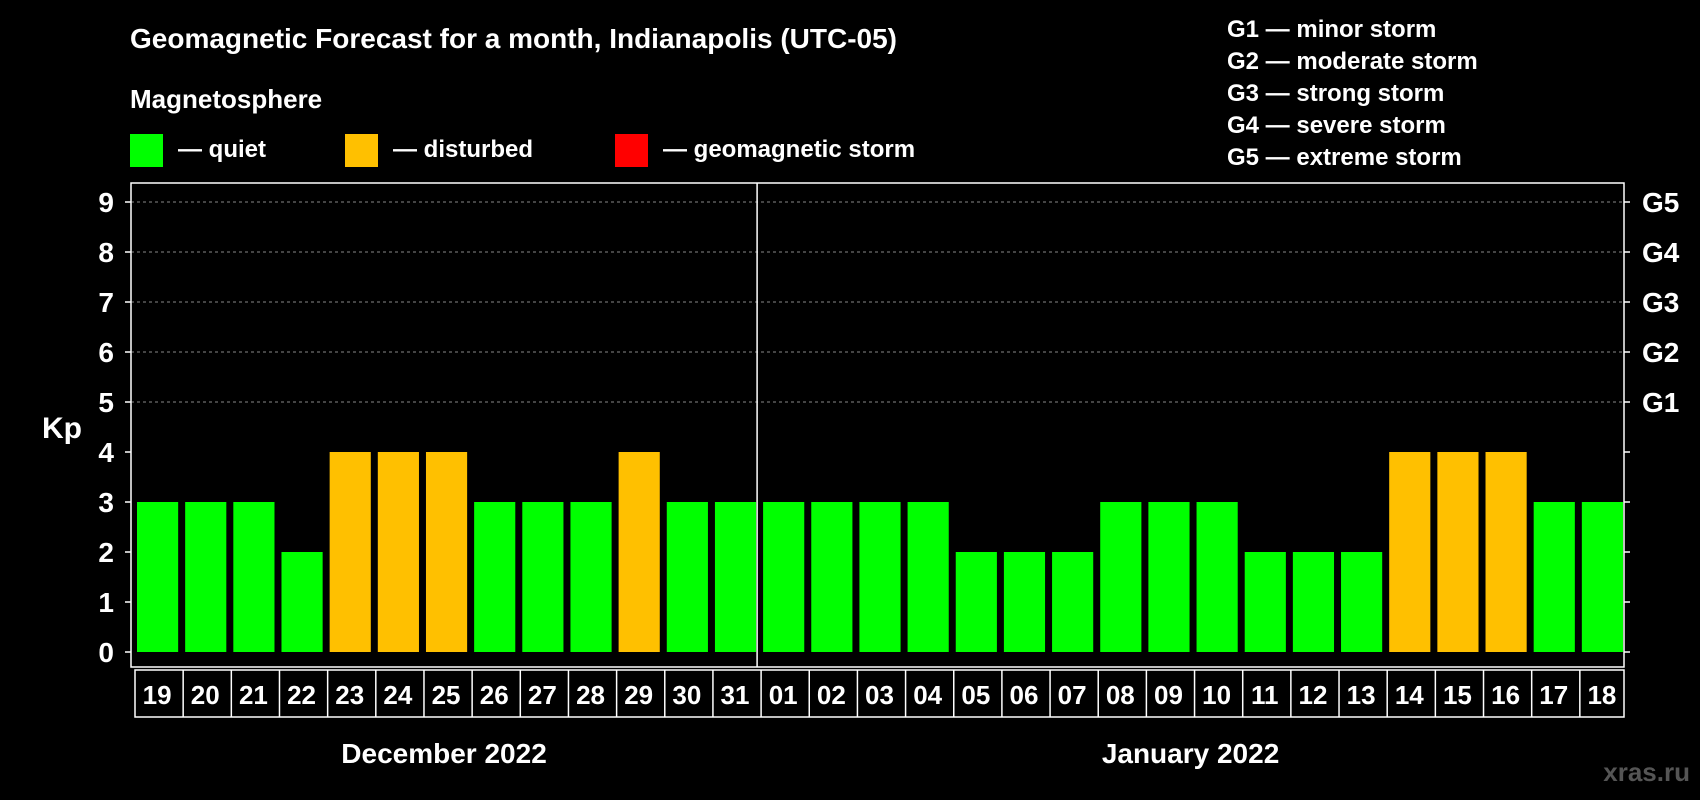 The height and width of the screenshot is (800, 1700). I want to click on y-tick-label-2: 2, so click(106, 552).